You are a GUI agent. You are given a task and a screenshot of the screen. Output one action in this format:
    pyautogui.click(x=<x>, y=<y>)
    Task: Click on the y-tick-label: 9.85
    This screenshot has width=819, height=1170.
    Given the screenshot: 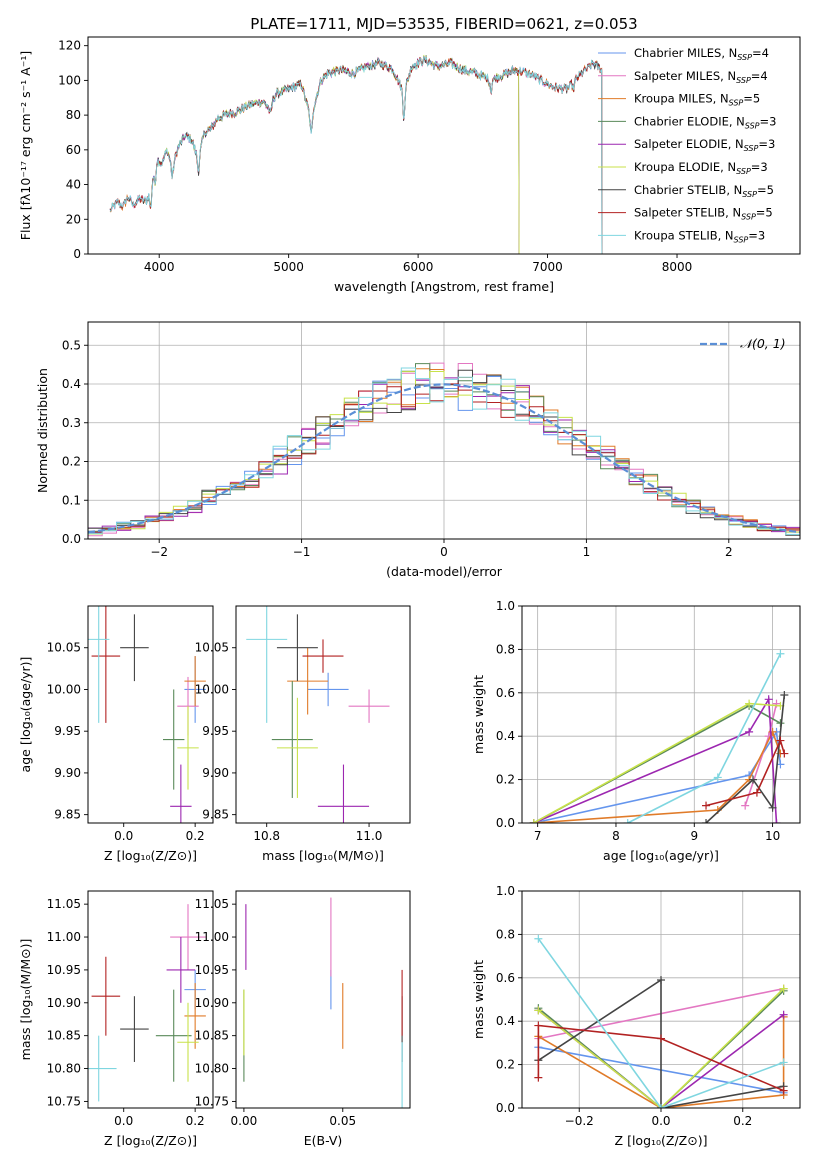 What is the action you would take?
    pyautogui.click(x=215, y=815)
    